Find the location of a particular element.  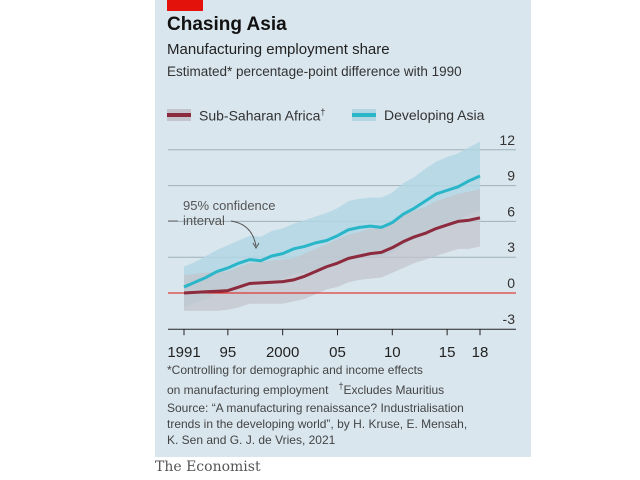

annotation-arrowhead is located at coordinates (256, 245).